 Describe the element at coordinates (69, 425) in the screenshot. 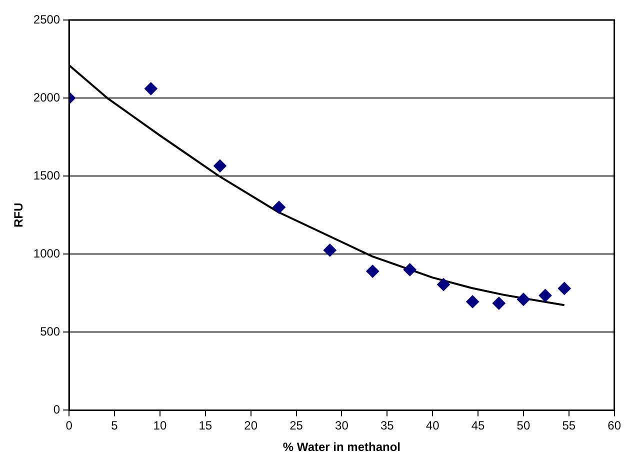

I see `x-tick-label: 0` at that location.